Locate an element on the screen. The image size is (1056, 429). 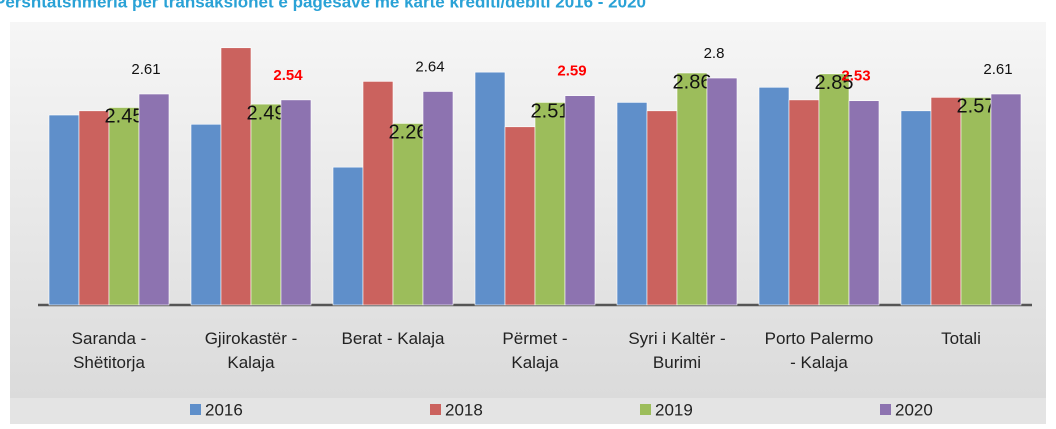
x-tick-line: Berat - Kalaja is located at coordinates (394, 338).